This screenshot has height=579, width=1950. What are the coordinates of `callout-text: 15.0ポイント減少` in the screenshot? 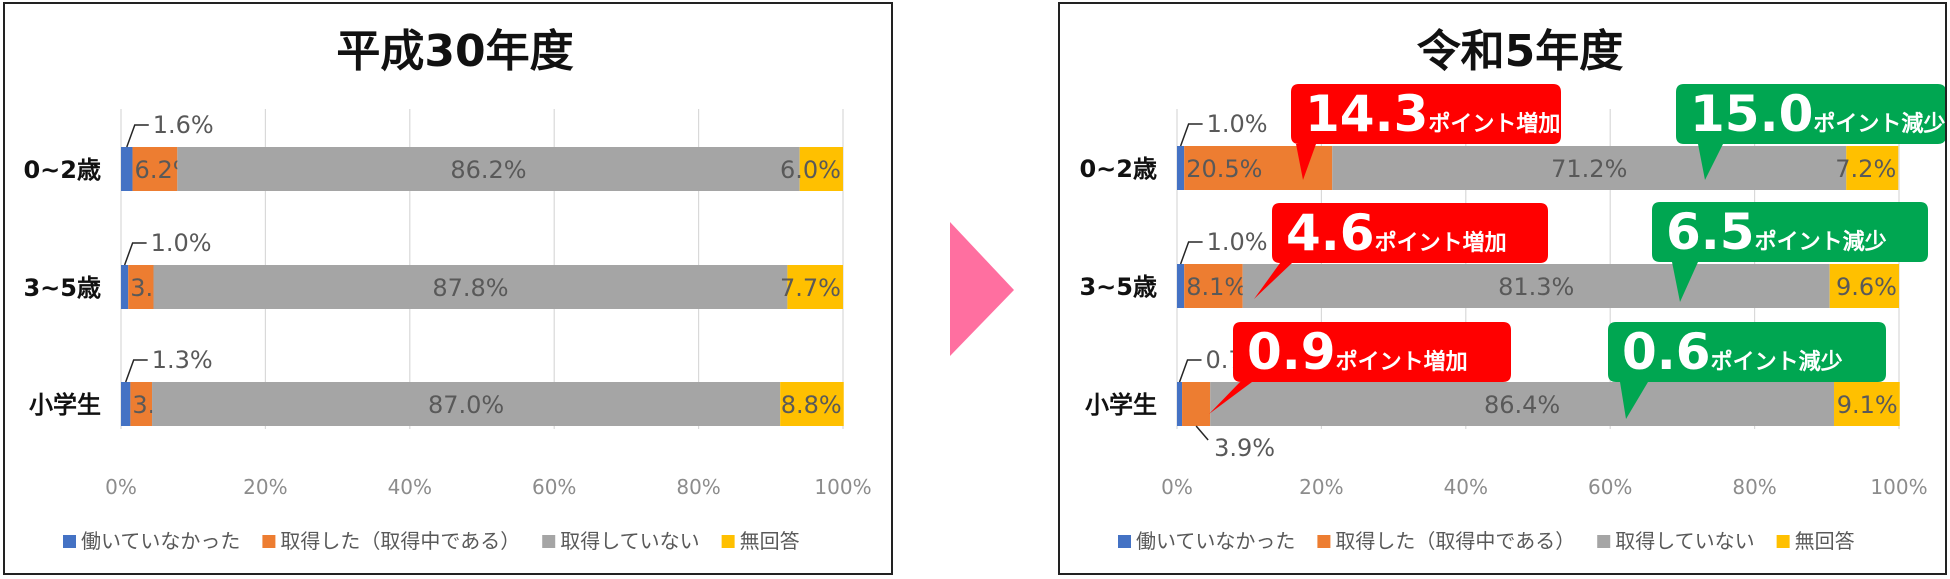 It's located at (1817, 114).